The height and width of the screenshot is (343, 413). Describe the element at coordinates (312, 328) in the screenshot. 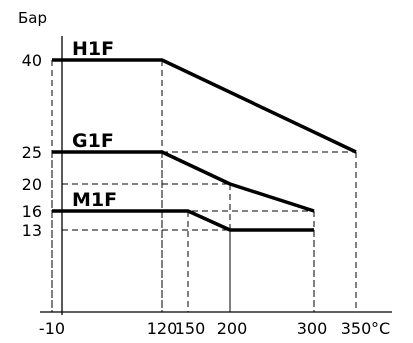

I see `x-tick-label: 300` at that location.